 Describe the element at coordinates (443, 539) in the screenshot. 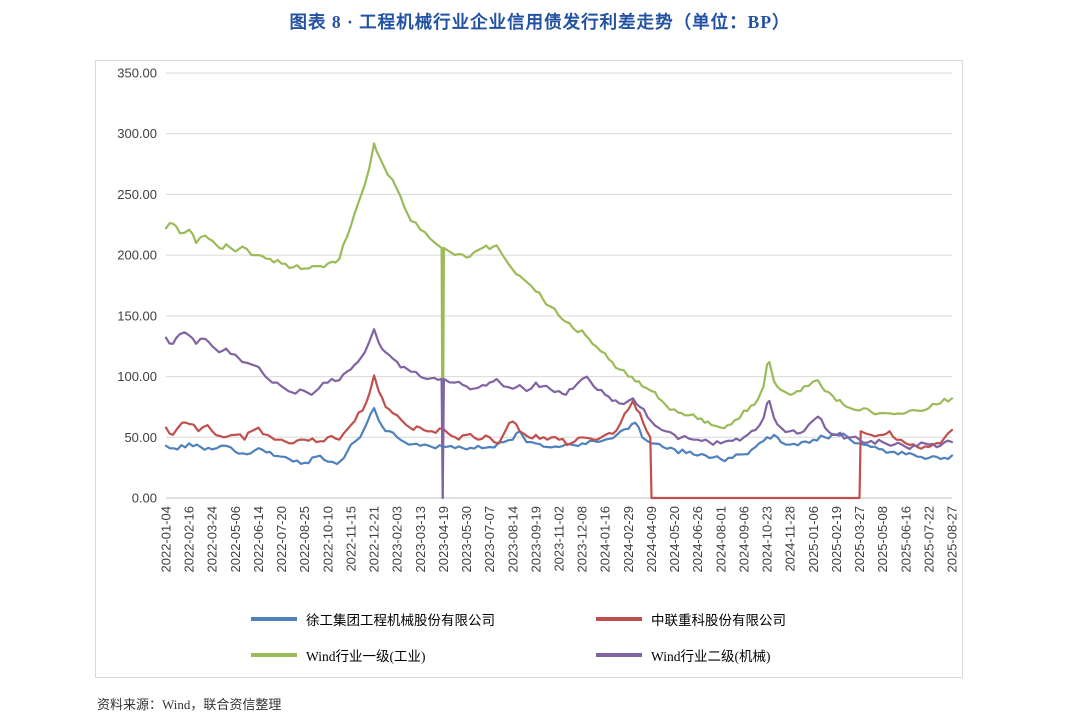

I see `svg-text: 2023-04-19` at that location.